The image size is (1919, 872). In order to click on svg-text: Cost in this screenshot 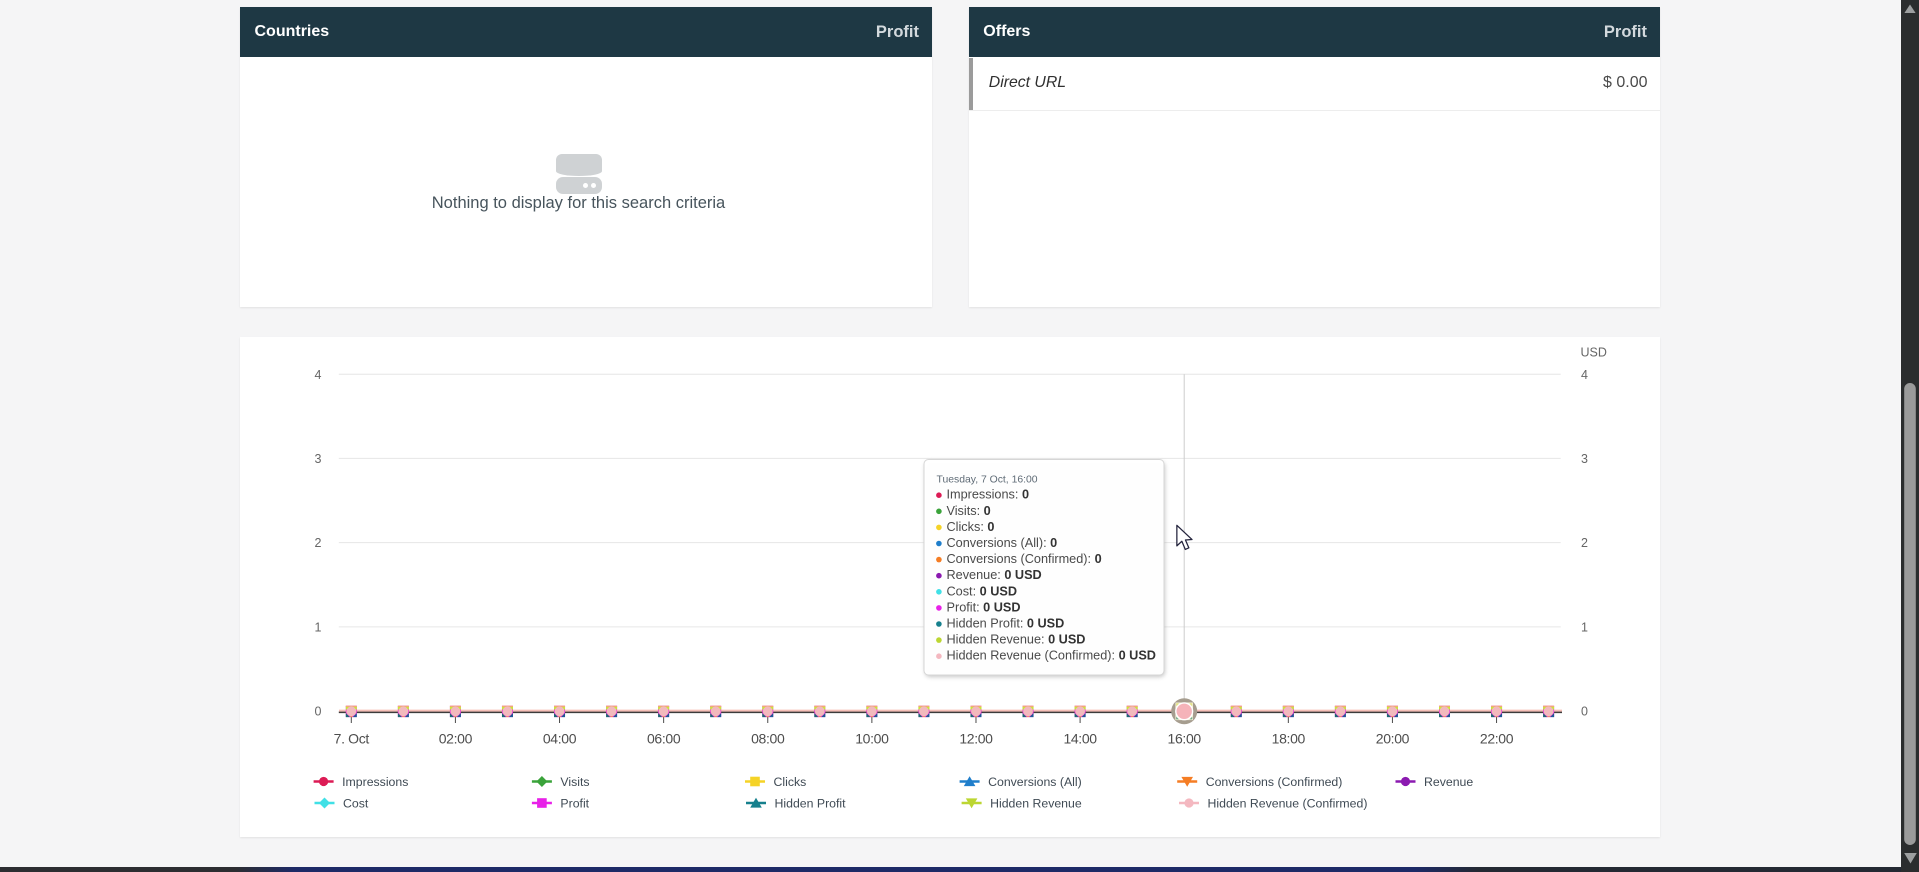, I will do `click(356, 804)`.